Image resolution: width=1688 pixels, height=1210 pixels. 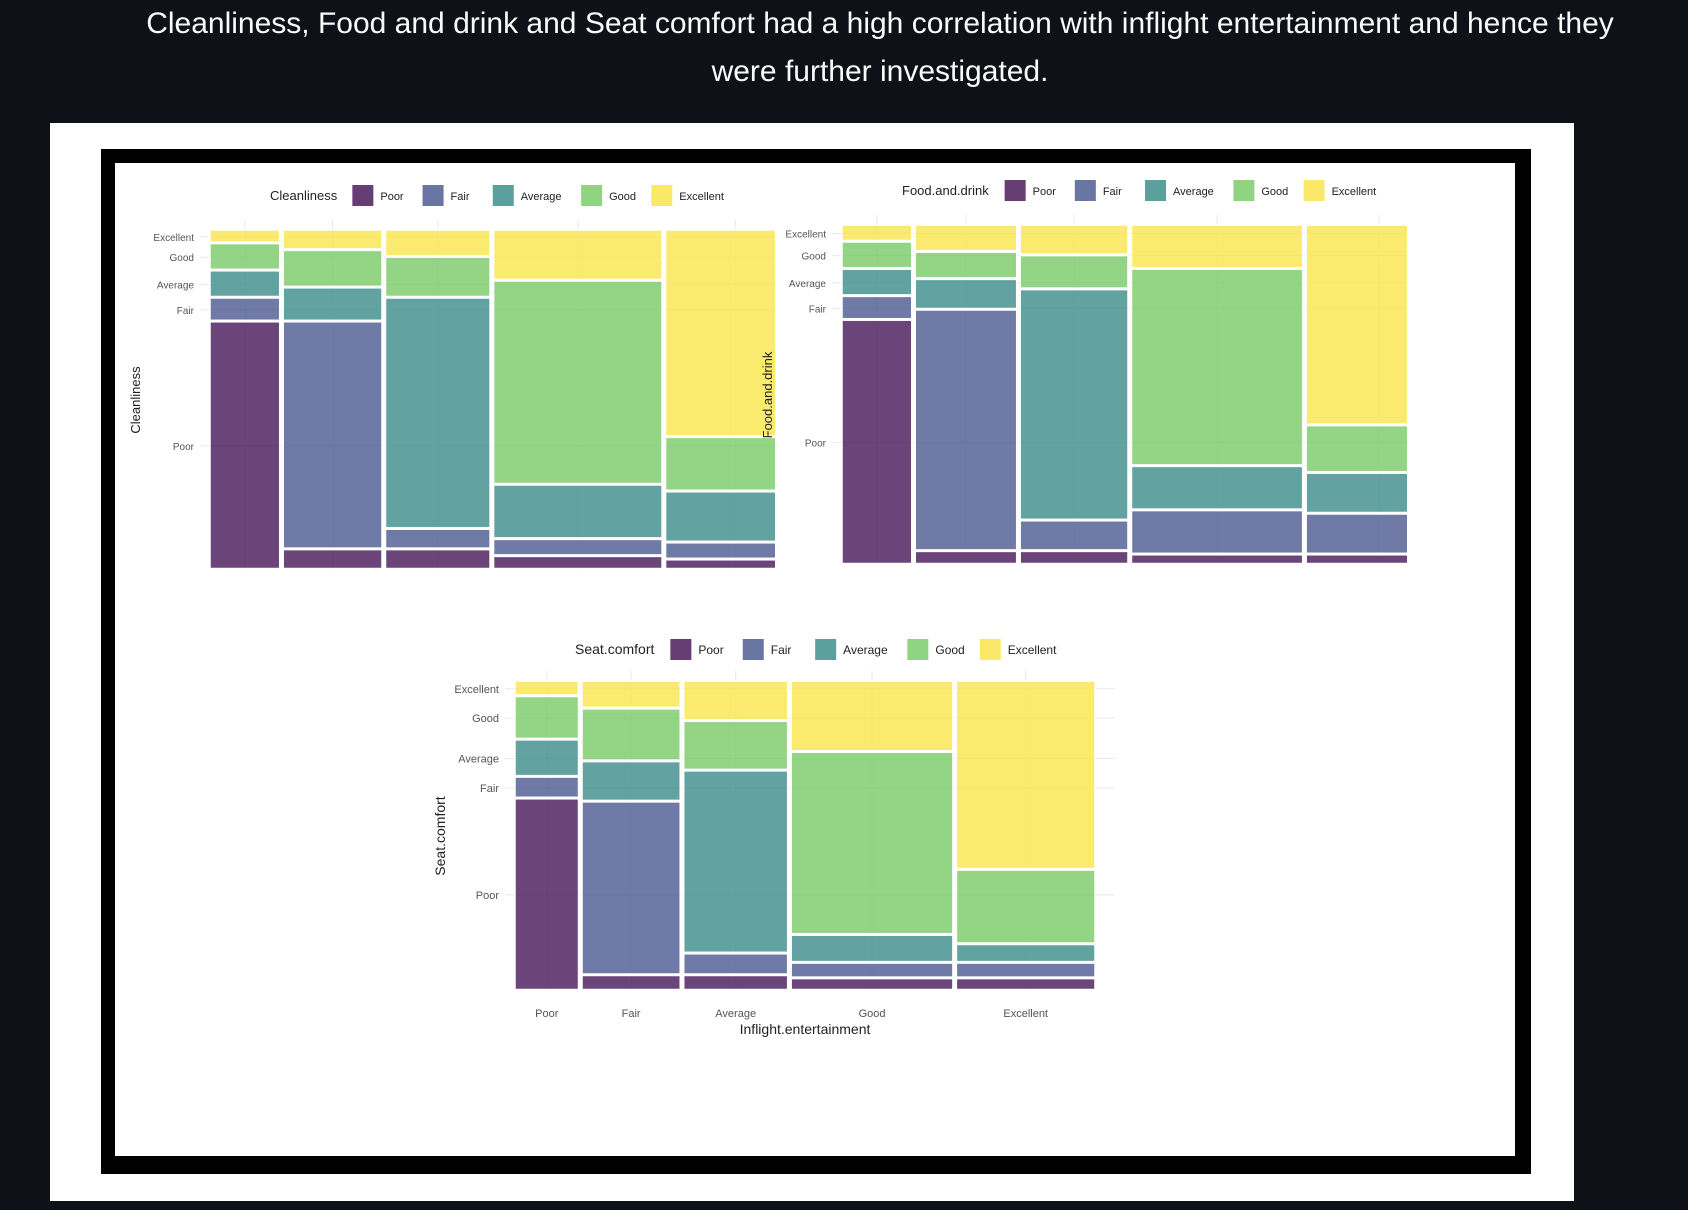 I want to click on tile-poor-poor, so click(x=547, y=894).